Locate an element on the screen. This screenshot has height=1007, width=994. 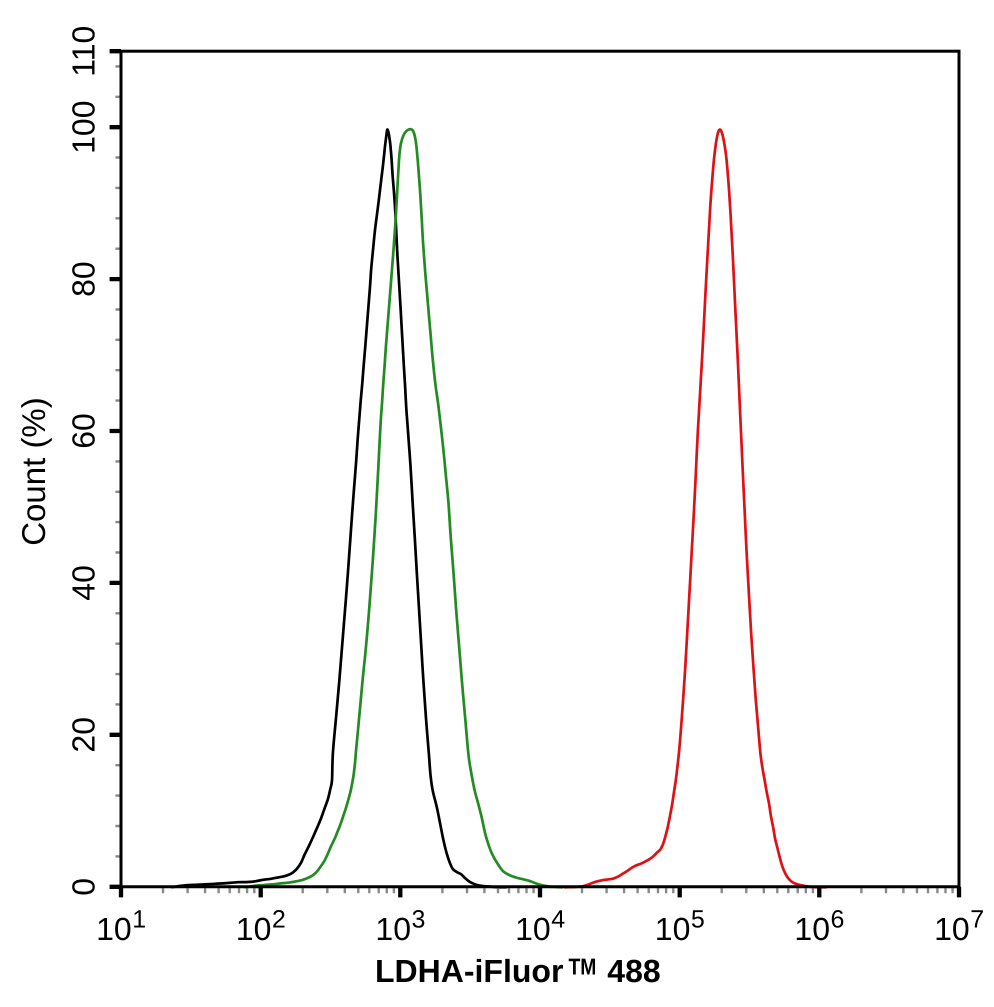
svg-text: LDHA-iFluor is located at coordinates (469, 971).